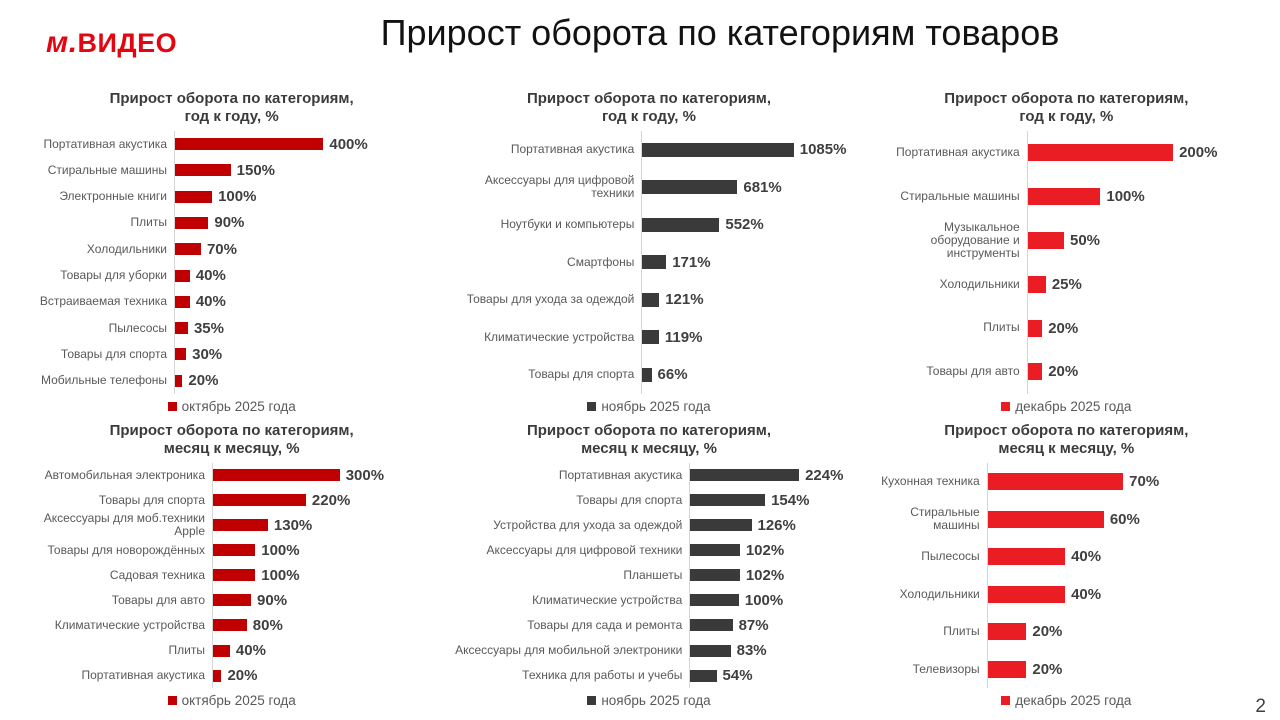 This screenshot has height=720, width=1280. I want to click on logo-suffix: ВИДЕО, so click(127, 43).